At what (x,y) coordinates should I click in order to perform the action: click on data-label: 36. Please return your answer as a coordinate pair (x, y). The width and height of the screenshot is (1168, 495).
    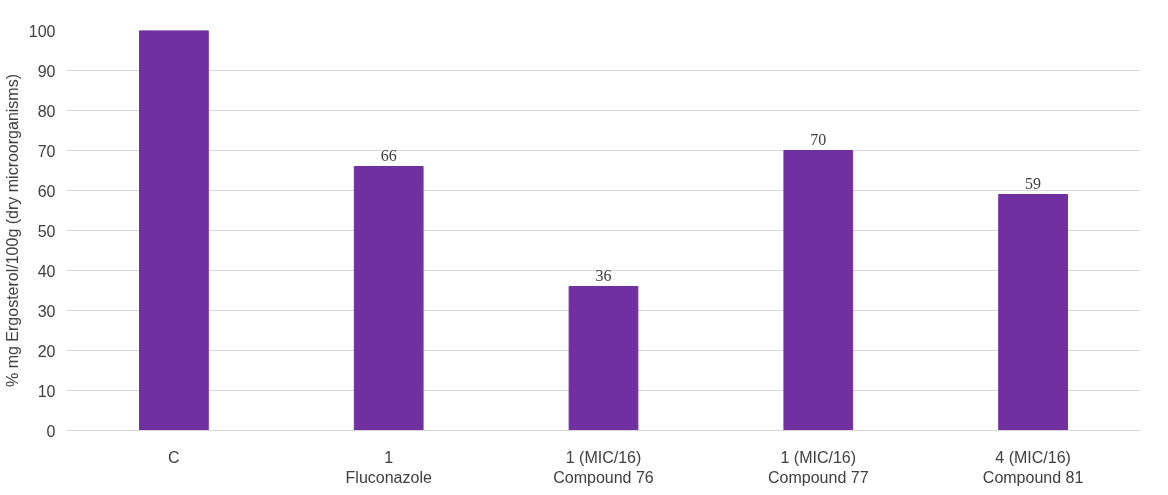
    Looking at the image, I should click on (603, 275).